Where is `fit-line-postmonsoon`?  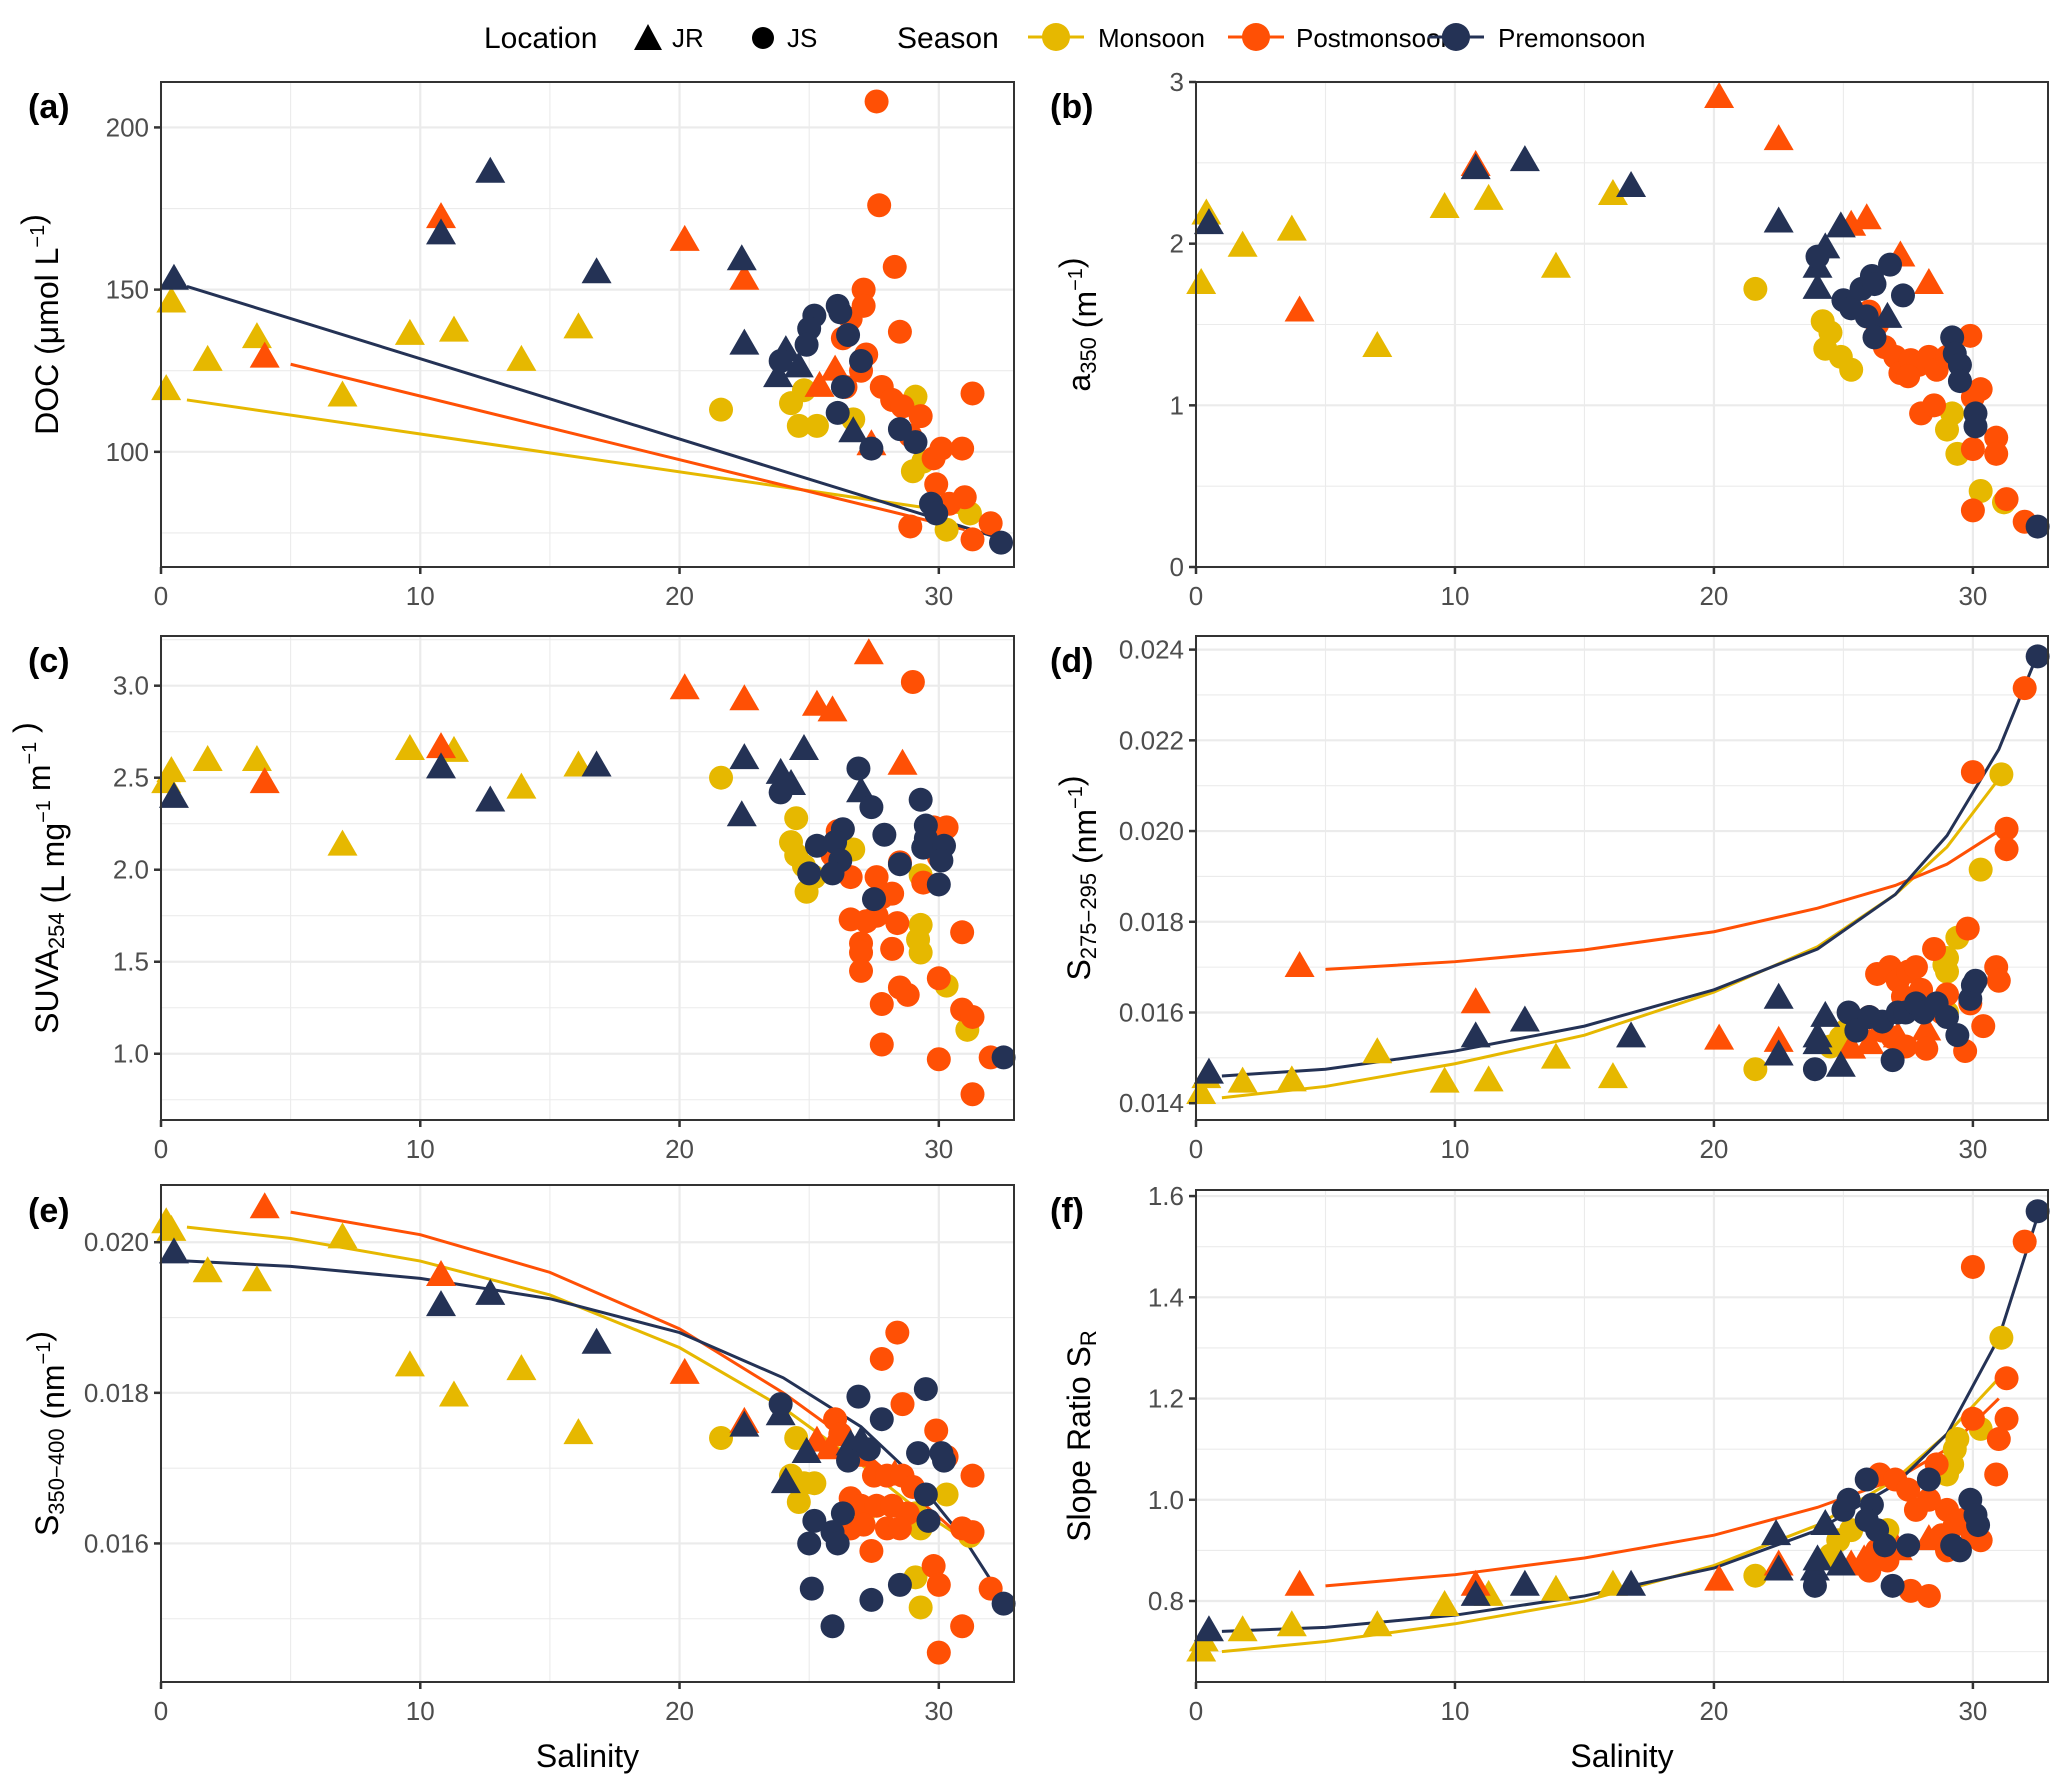 fit-line-postmonsoon is located at coordinates (1662, 900).